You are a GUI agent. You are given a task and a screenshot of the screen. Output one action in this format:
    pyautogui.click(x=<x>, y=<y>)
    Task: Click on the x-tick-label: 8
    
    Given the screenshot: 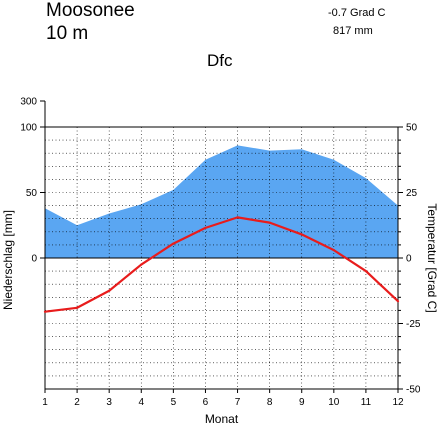 What is the action you would take?
    pyautogui.click(x=270, y=402)
    